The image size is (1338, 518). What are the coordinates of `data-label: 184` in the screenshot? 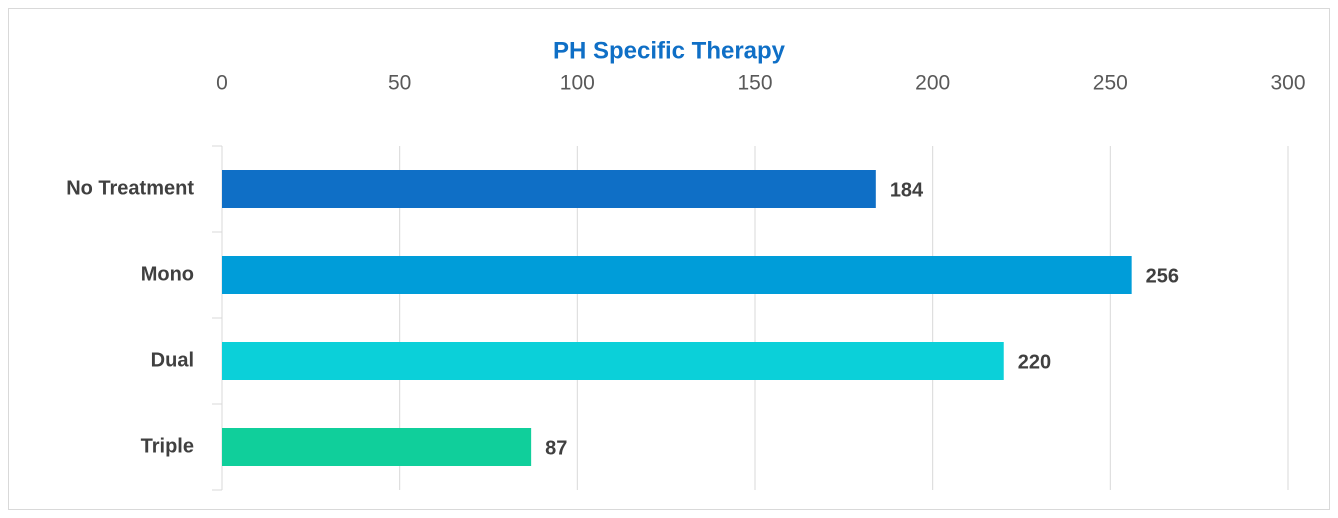 It's located at (907, 190).